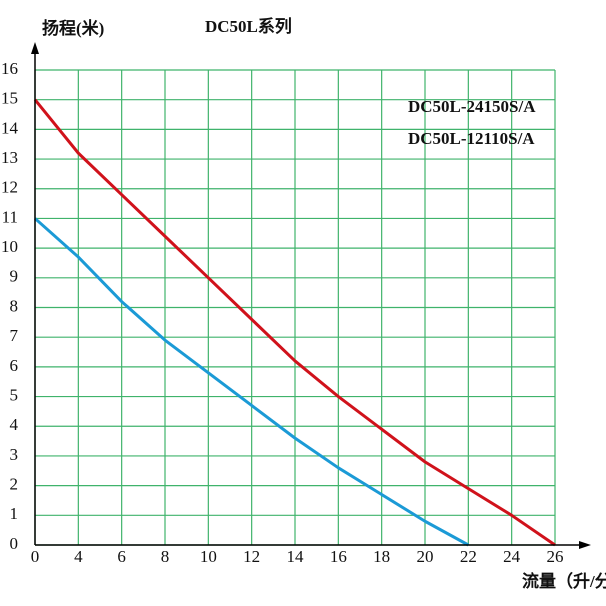 The height and width of the screenshot is (606, 606). What do you see at coordinates (14, 484) in the screenshot?
I see `y-tick-label: 2` at bounding box center [14, 484].